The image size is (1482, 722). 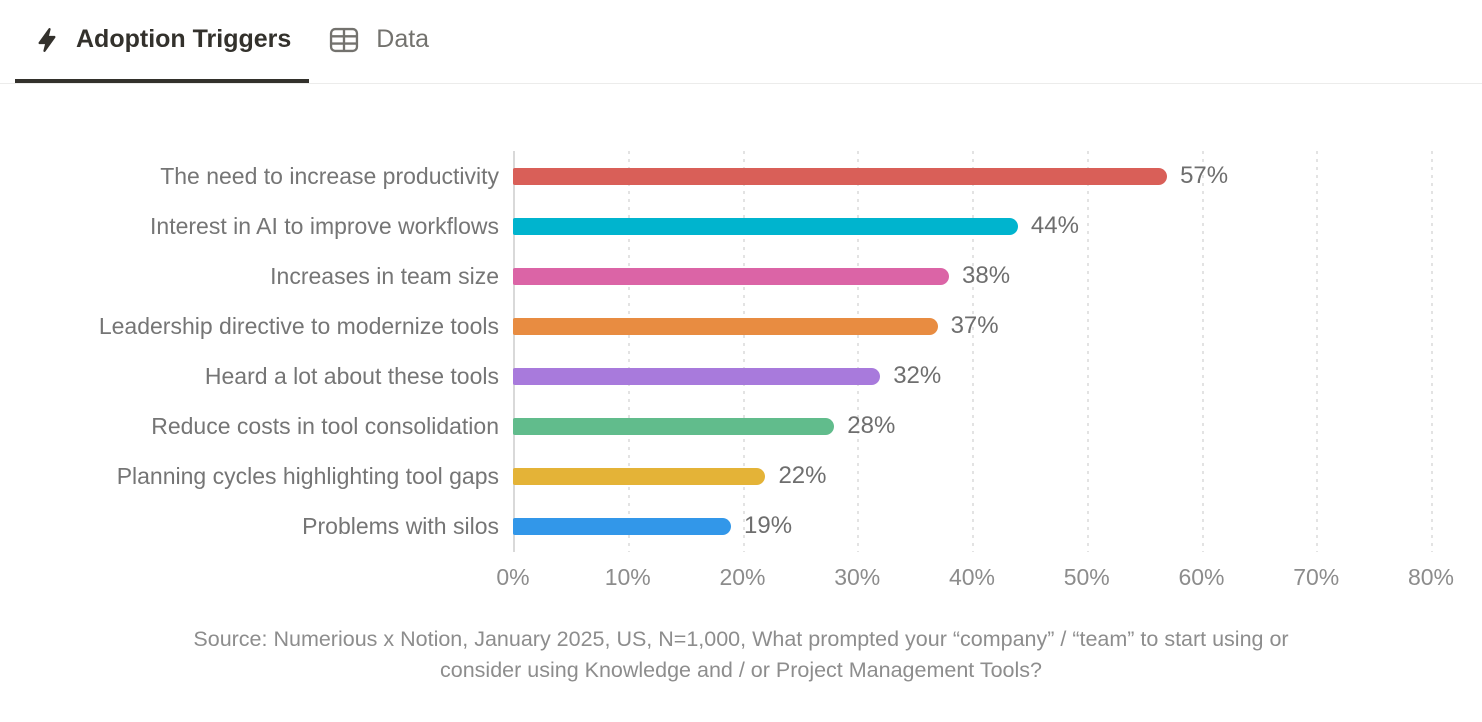 I want to click on bar-area: 38%, so click(x=972, y=276).